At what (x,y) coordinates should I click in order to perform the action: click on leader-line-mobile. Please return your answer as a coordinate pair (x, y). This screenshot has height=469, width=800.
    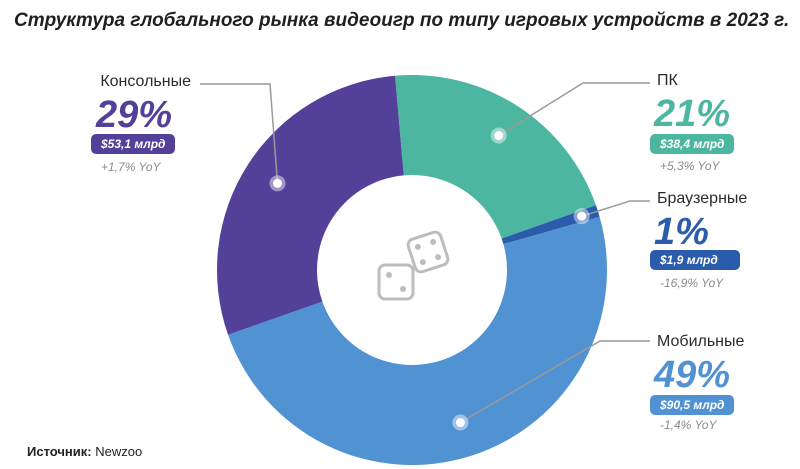
    Looking at the image, I should click on (555, 382).